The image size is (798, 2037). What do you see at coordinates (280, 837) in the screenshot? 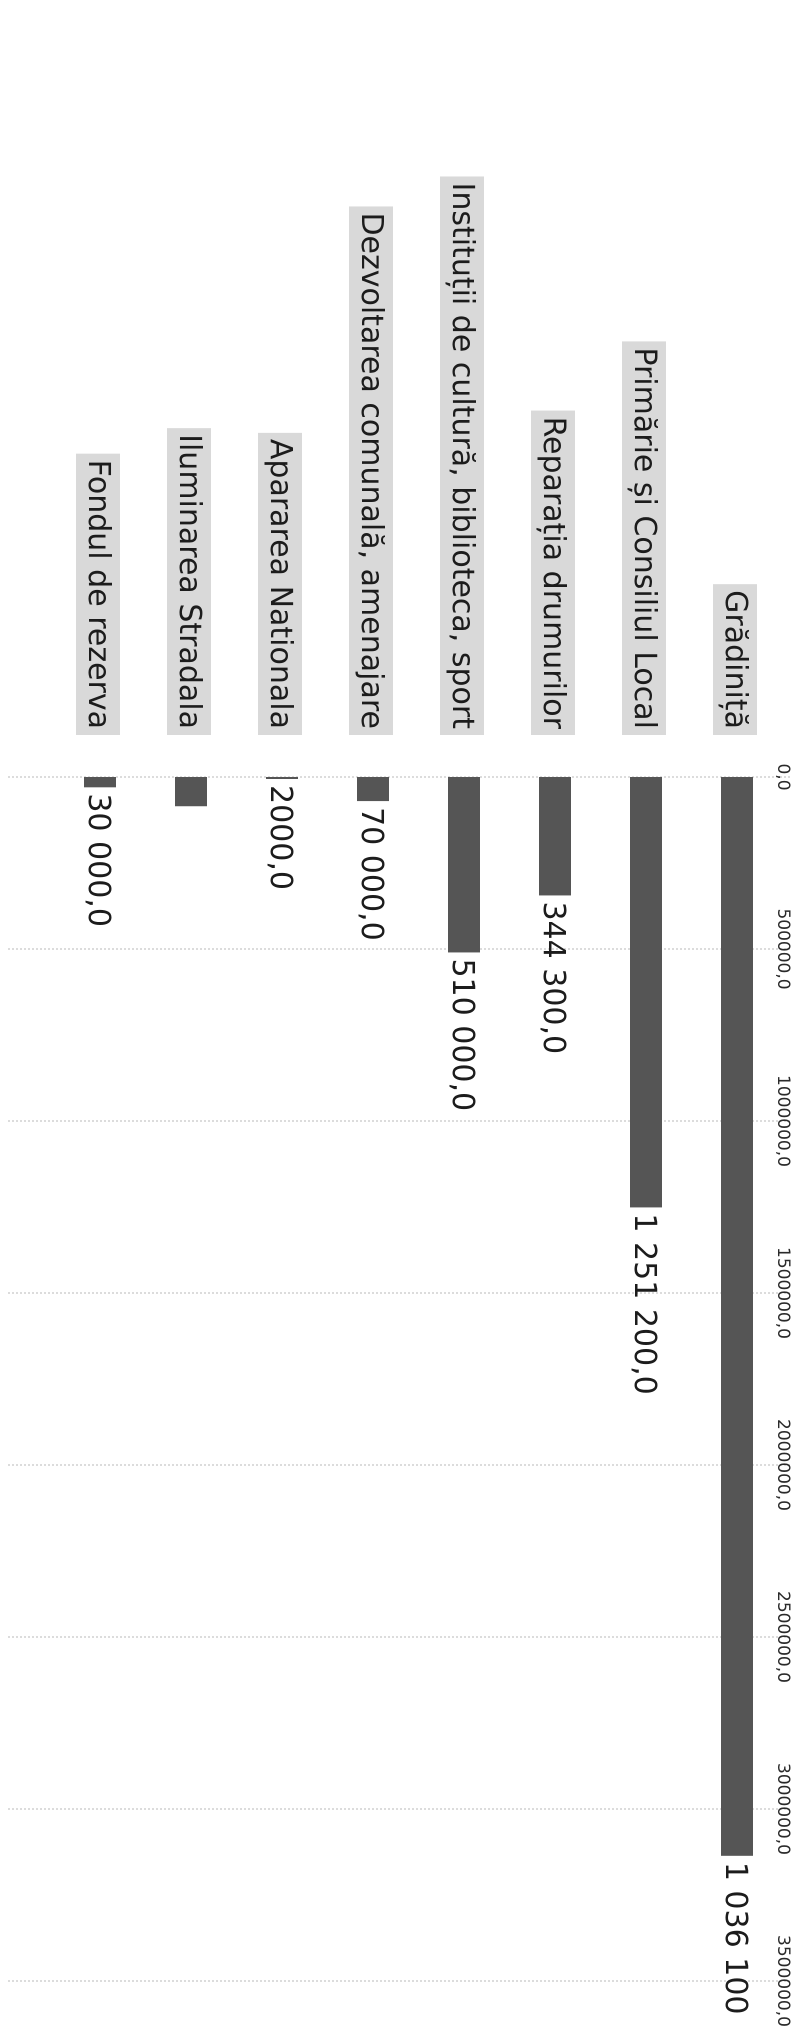
I see `data-label: 2000,0` at bounding box center [280, 837].